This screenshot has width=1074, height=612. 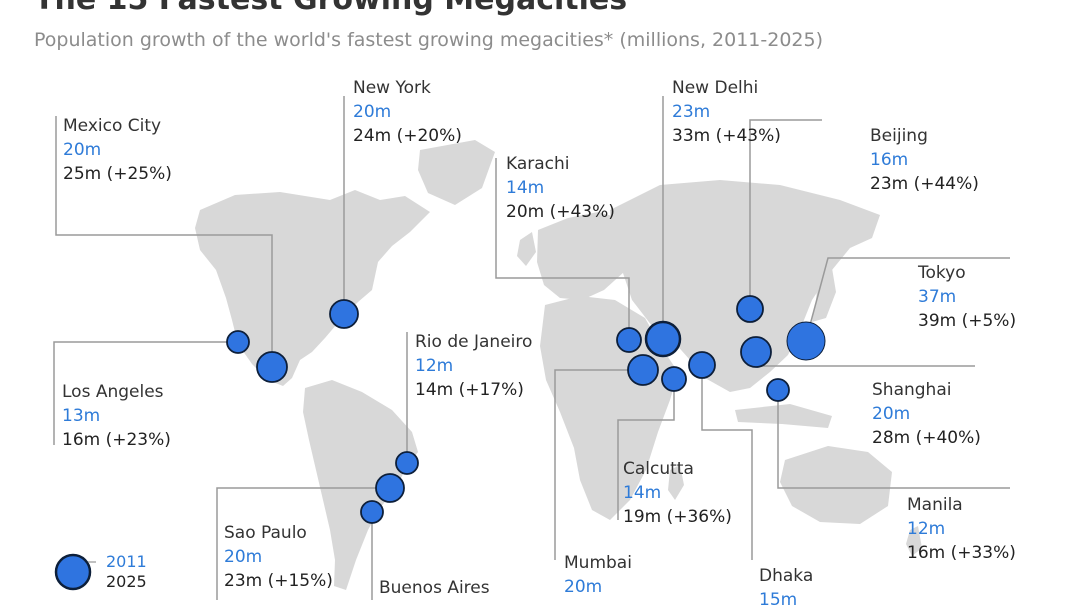 What do you see at coordinates (272, 367) in the screenshot?
I see `dot-mexico-city` at bounding box center [272, 367].